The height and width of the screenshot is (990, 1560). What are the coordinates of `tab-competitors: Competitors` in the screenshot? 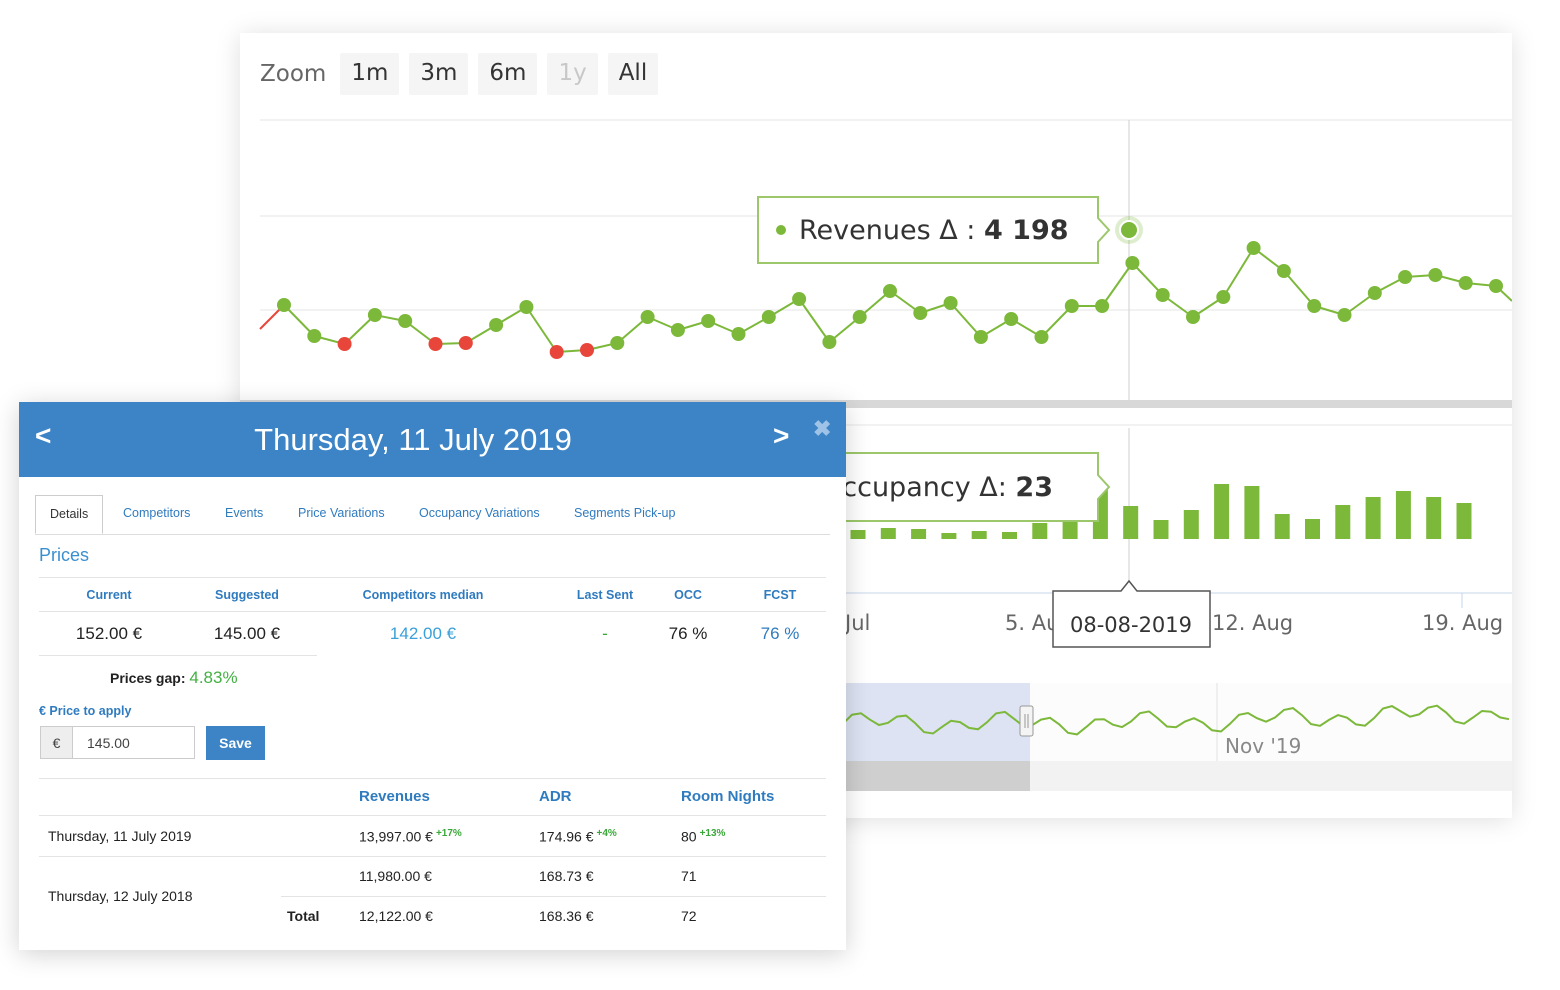 It's located at (157, 513).